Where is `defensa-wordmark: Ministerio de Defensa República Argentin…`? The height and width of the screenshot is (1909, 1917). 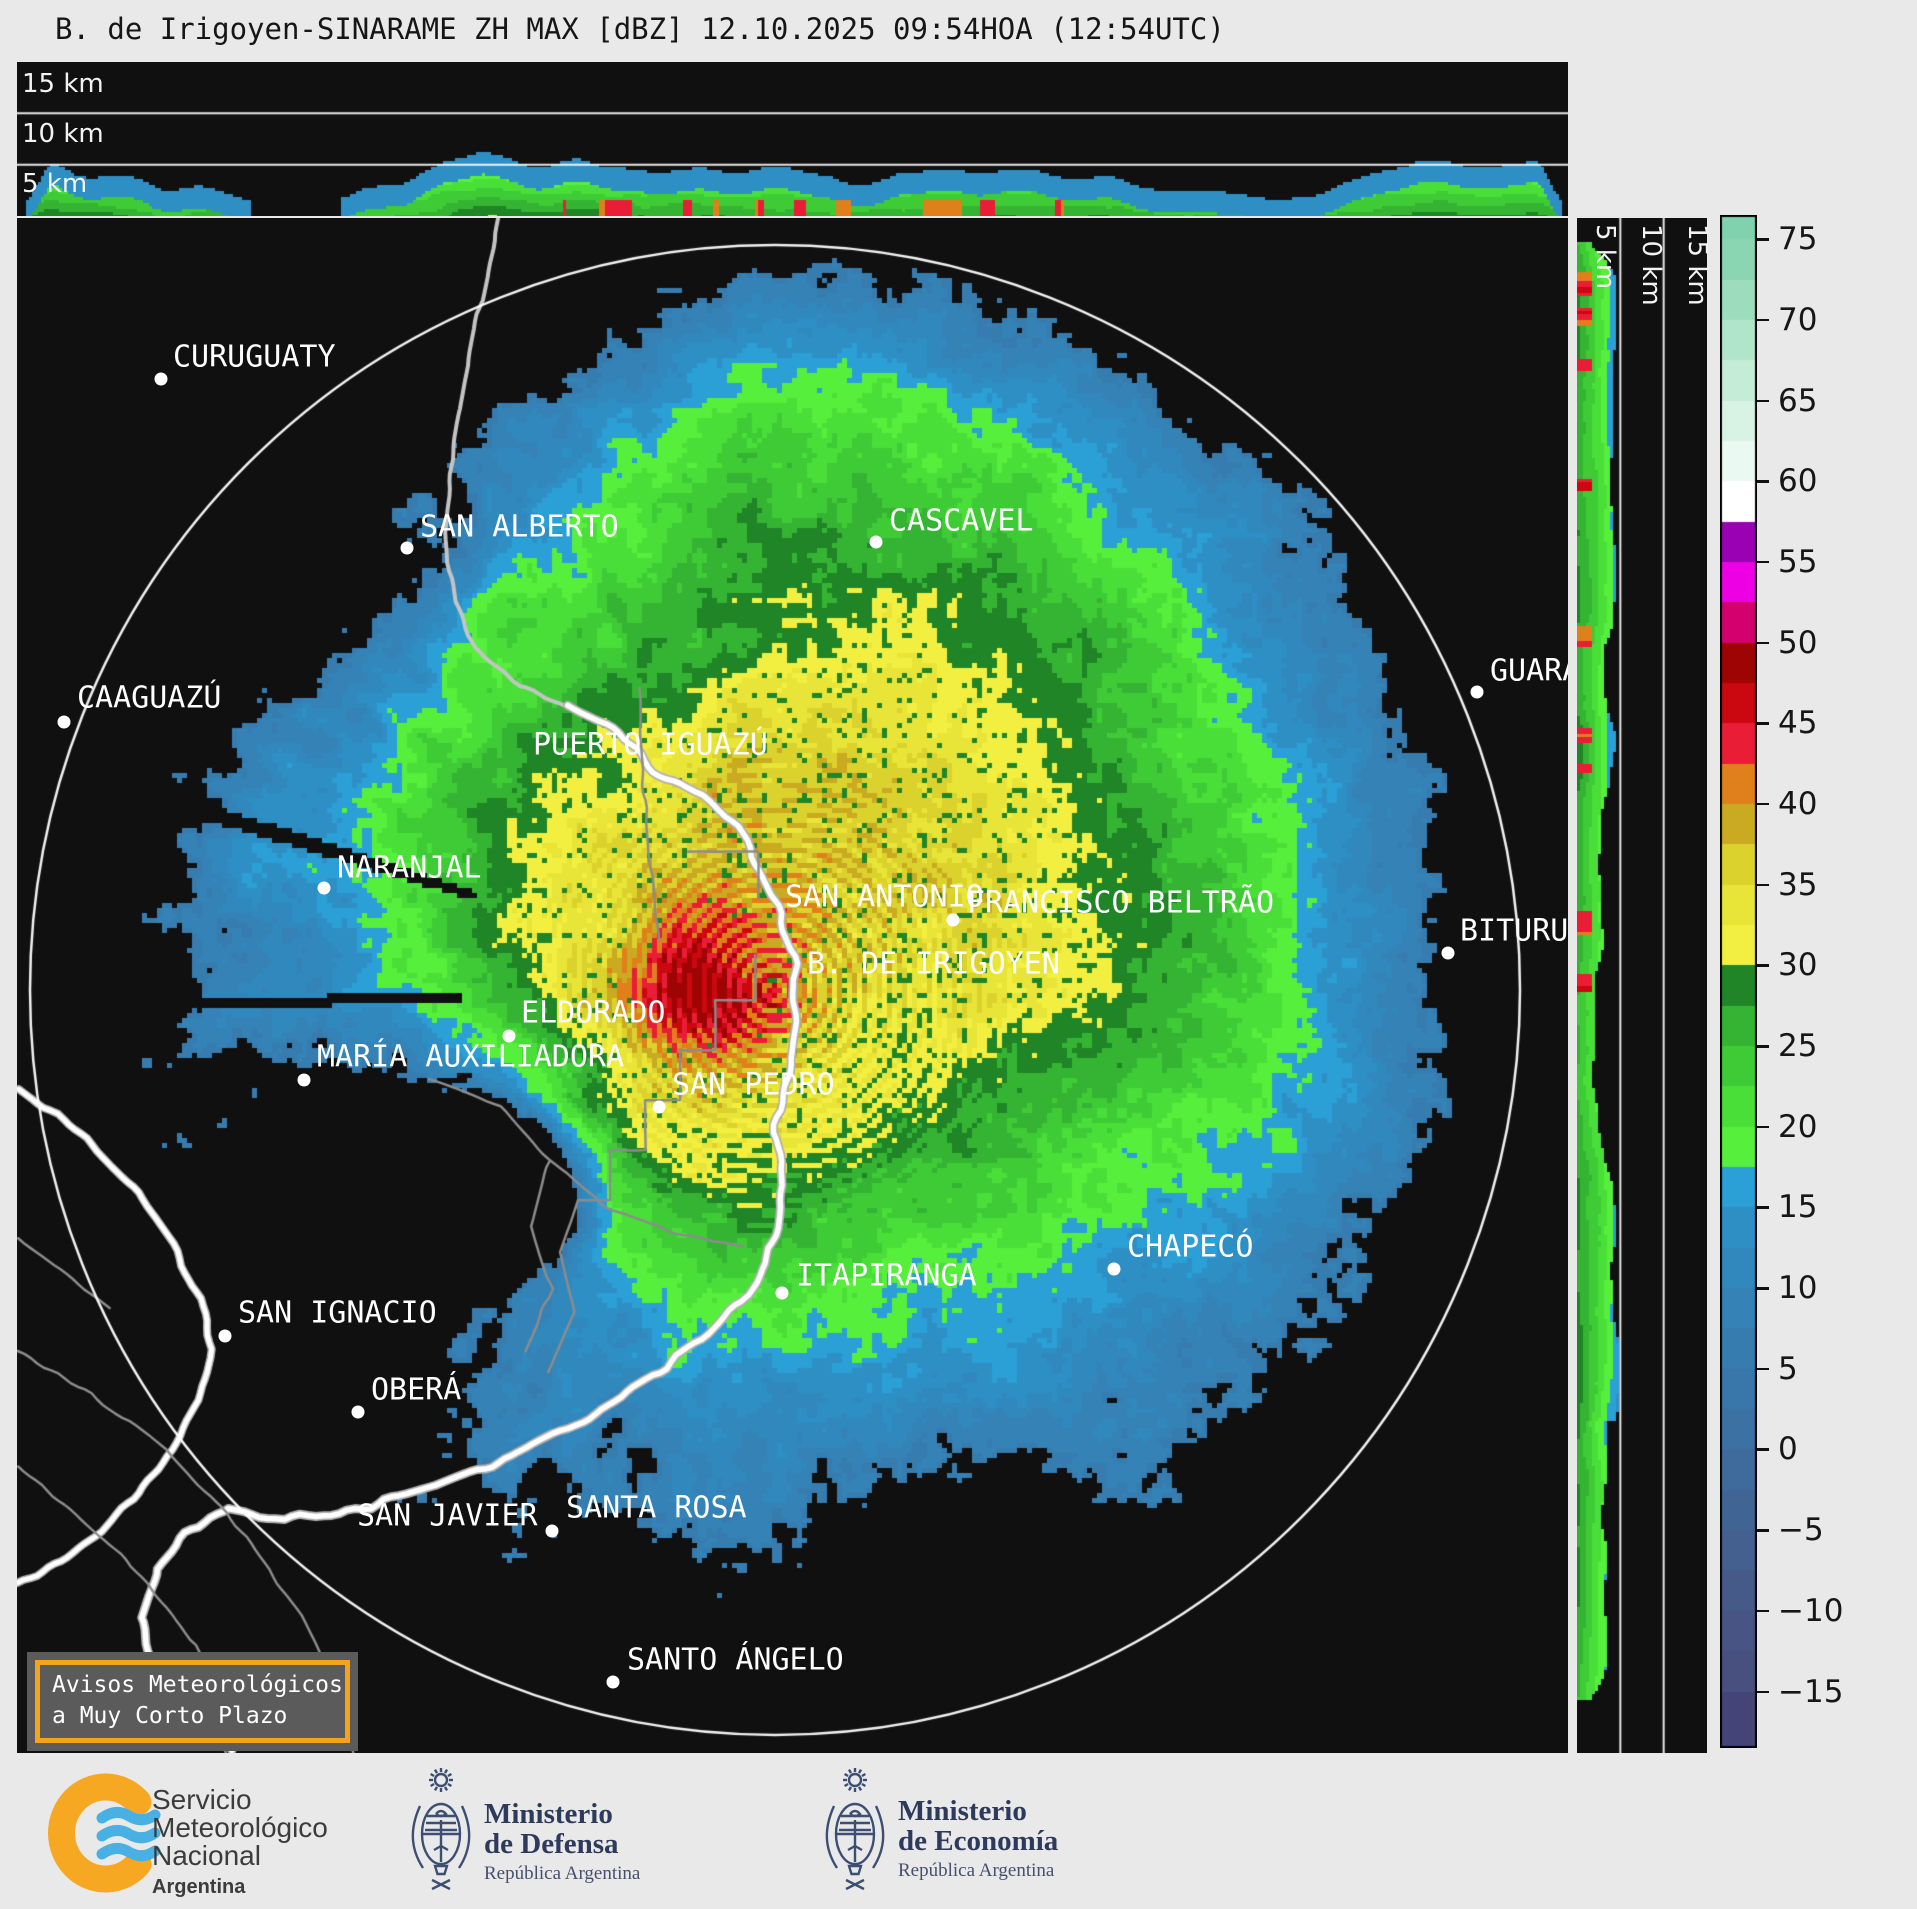 defensa-wordmark: Ministerio de Defensa República Argentin… is located at coordinates (562, 1842).